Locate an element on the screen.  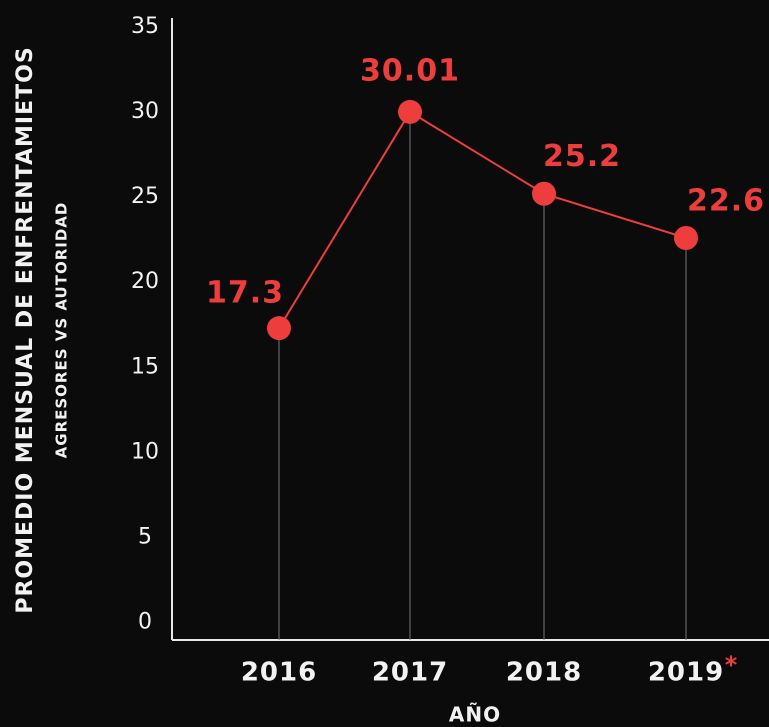
y-tick-label: 35 is located at coordinates (145, 26).